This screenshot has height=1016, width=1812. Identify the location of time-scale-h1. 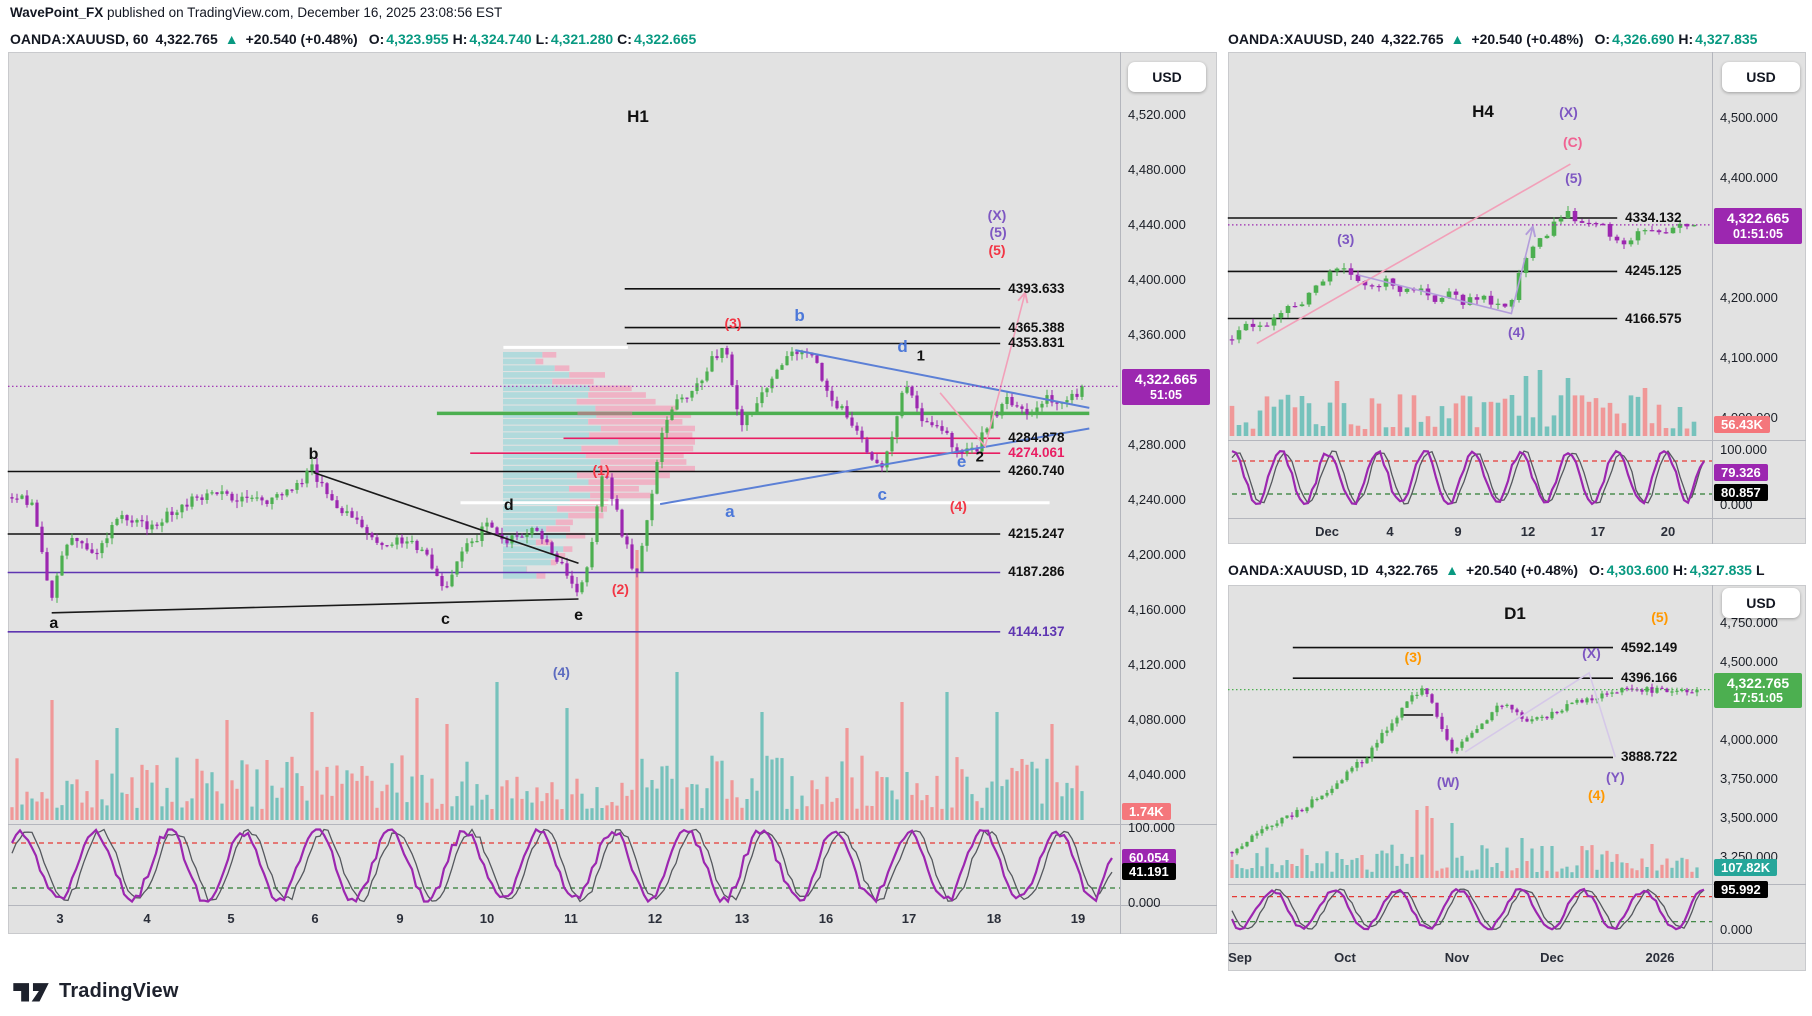
(564, 920).